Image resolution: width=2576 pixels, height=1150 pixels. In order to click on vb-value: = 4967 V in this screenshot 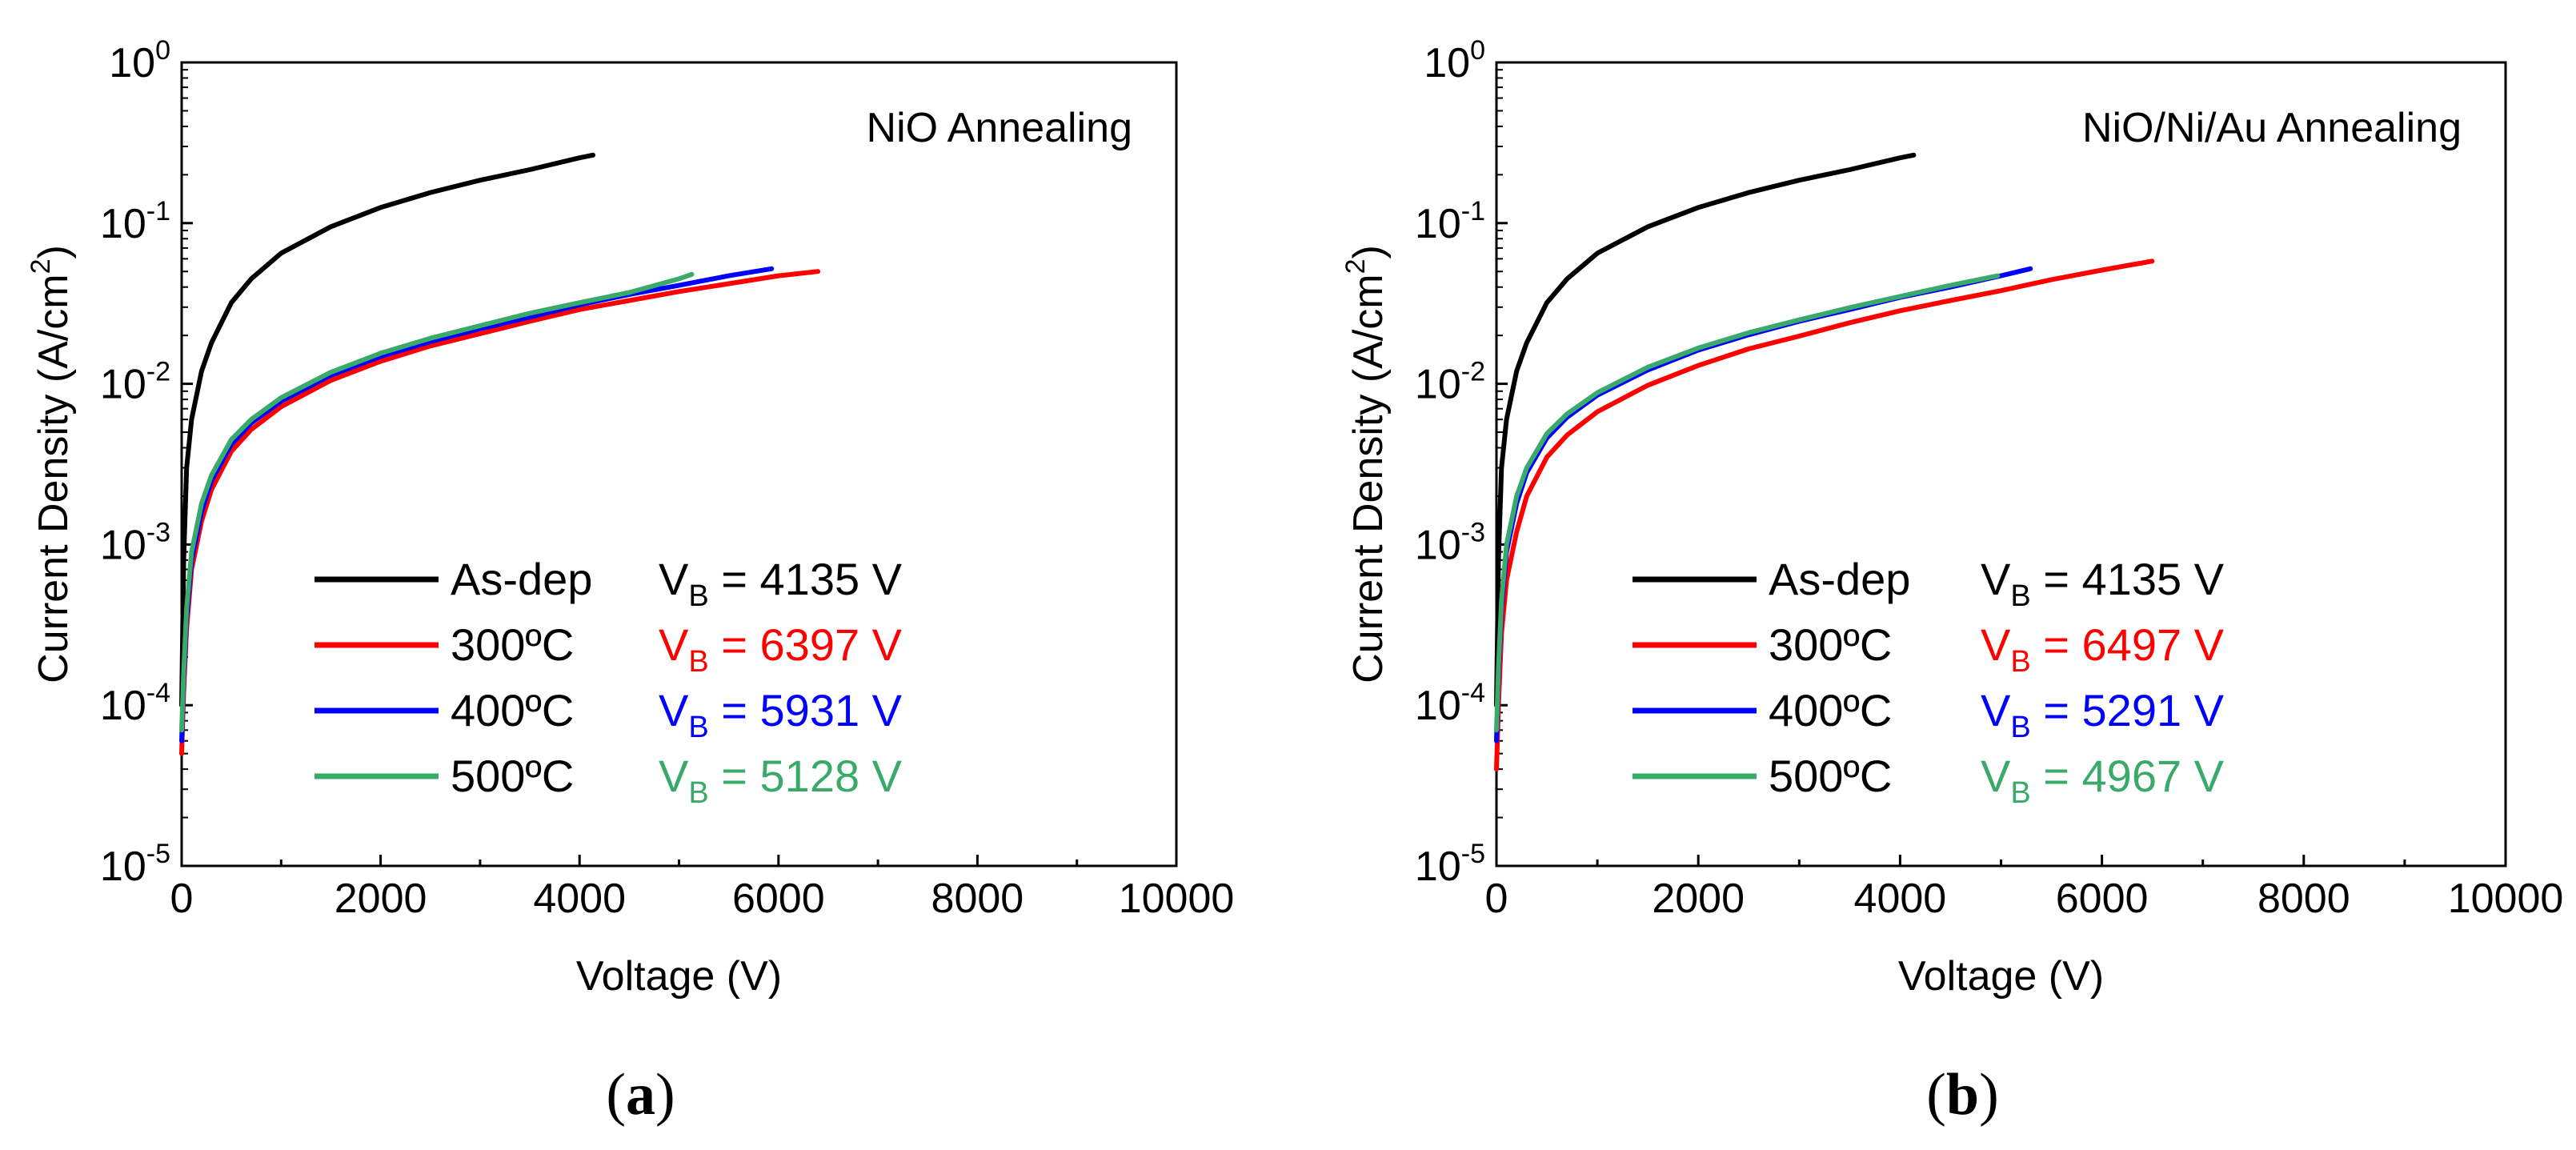, I will do `click(2128, 776)`.